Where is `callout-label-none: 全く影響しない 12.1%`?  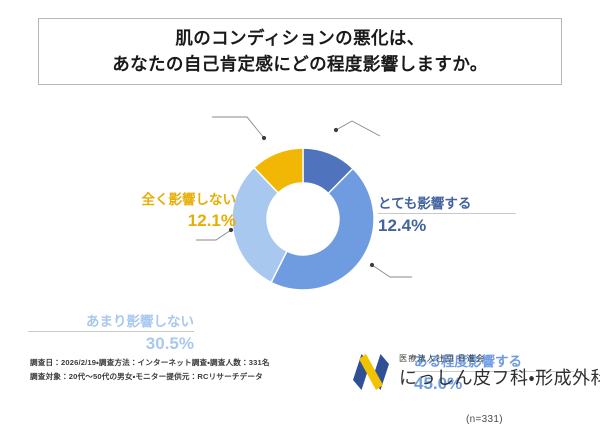 callout-label-none: 全く影響しない 12.1% is located at coordinates (170, 212).